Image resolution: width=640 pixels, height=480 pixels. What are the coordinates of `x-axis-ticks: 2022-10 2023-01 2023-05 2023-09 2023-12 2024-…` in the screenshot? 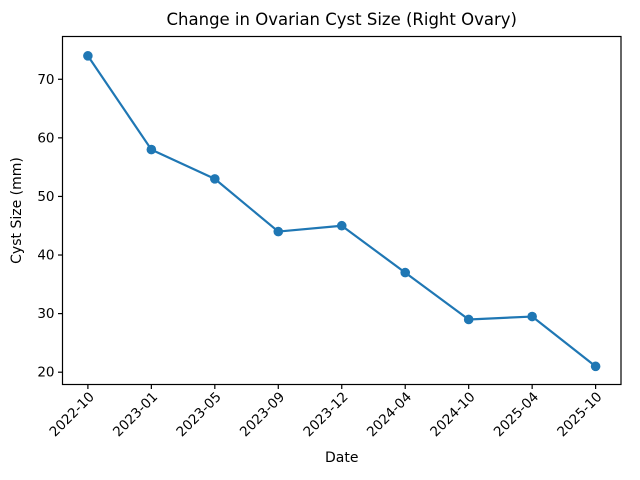 It's located at (326, 412).